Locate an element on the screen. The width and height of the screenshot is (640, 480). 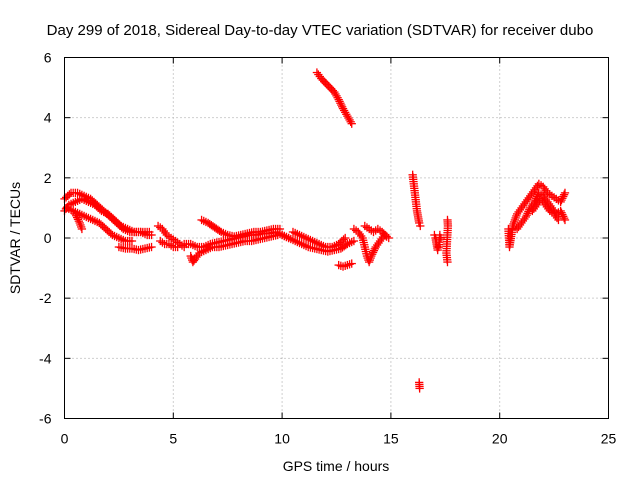
y-tick-label: -6 is located at coordinates (45, 419).